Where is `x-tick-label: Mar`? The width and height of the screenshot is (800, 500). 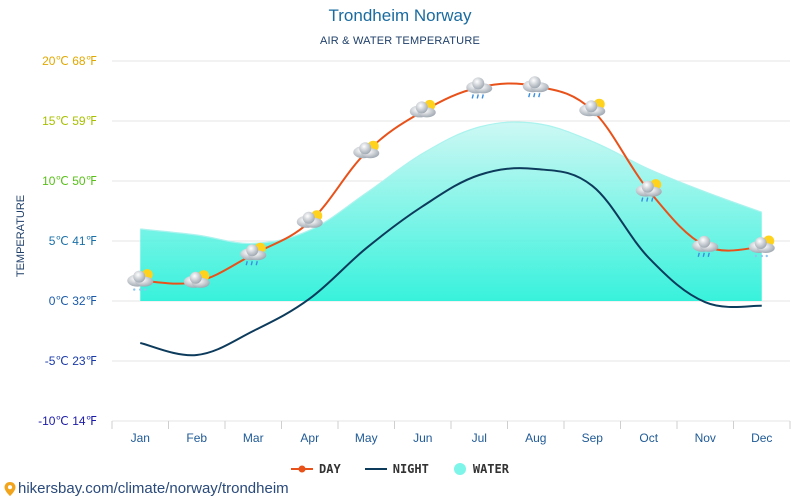 x-tick-label: Mar is located at coordinates (253, 438).